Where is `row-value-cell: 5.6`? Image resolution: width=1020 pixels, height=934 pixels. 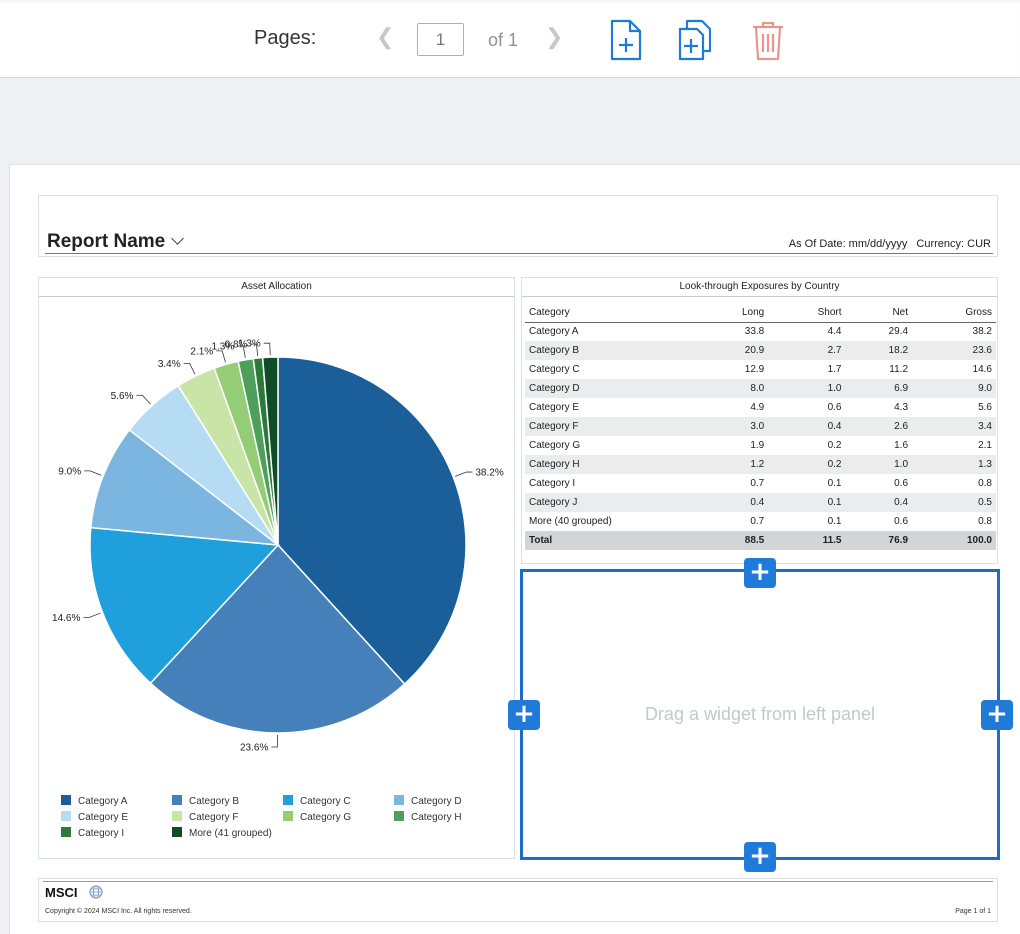
row-value-cell: 5.6 is located at coordinates (985, 407).